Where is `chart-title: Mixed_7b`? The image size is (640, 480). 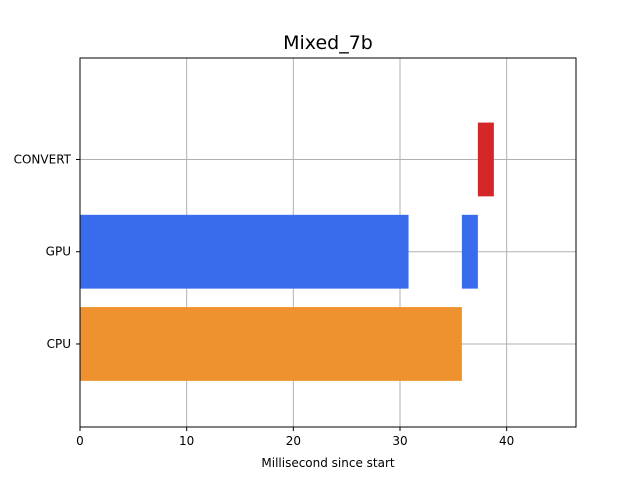 chart-title: Mixed_7b is located at coordinates (328, 43).